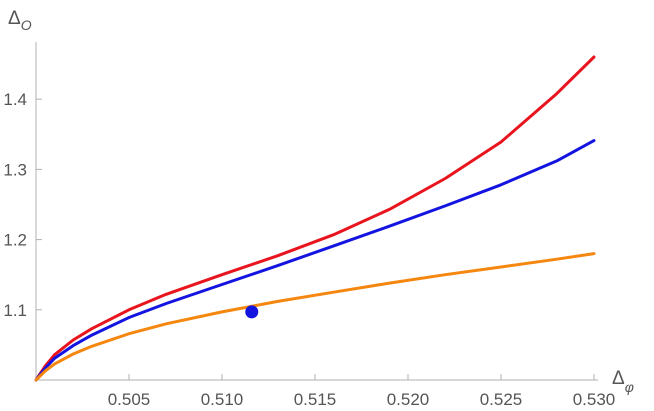 The image size is (654, 411). I want to click on x-axis-title: Δφ, so click(623, 381).